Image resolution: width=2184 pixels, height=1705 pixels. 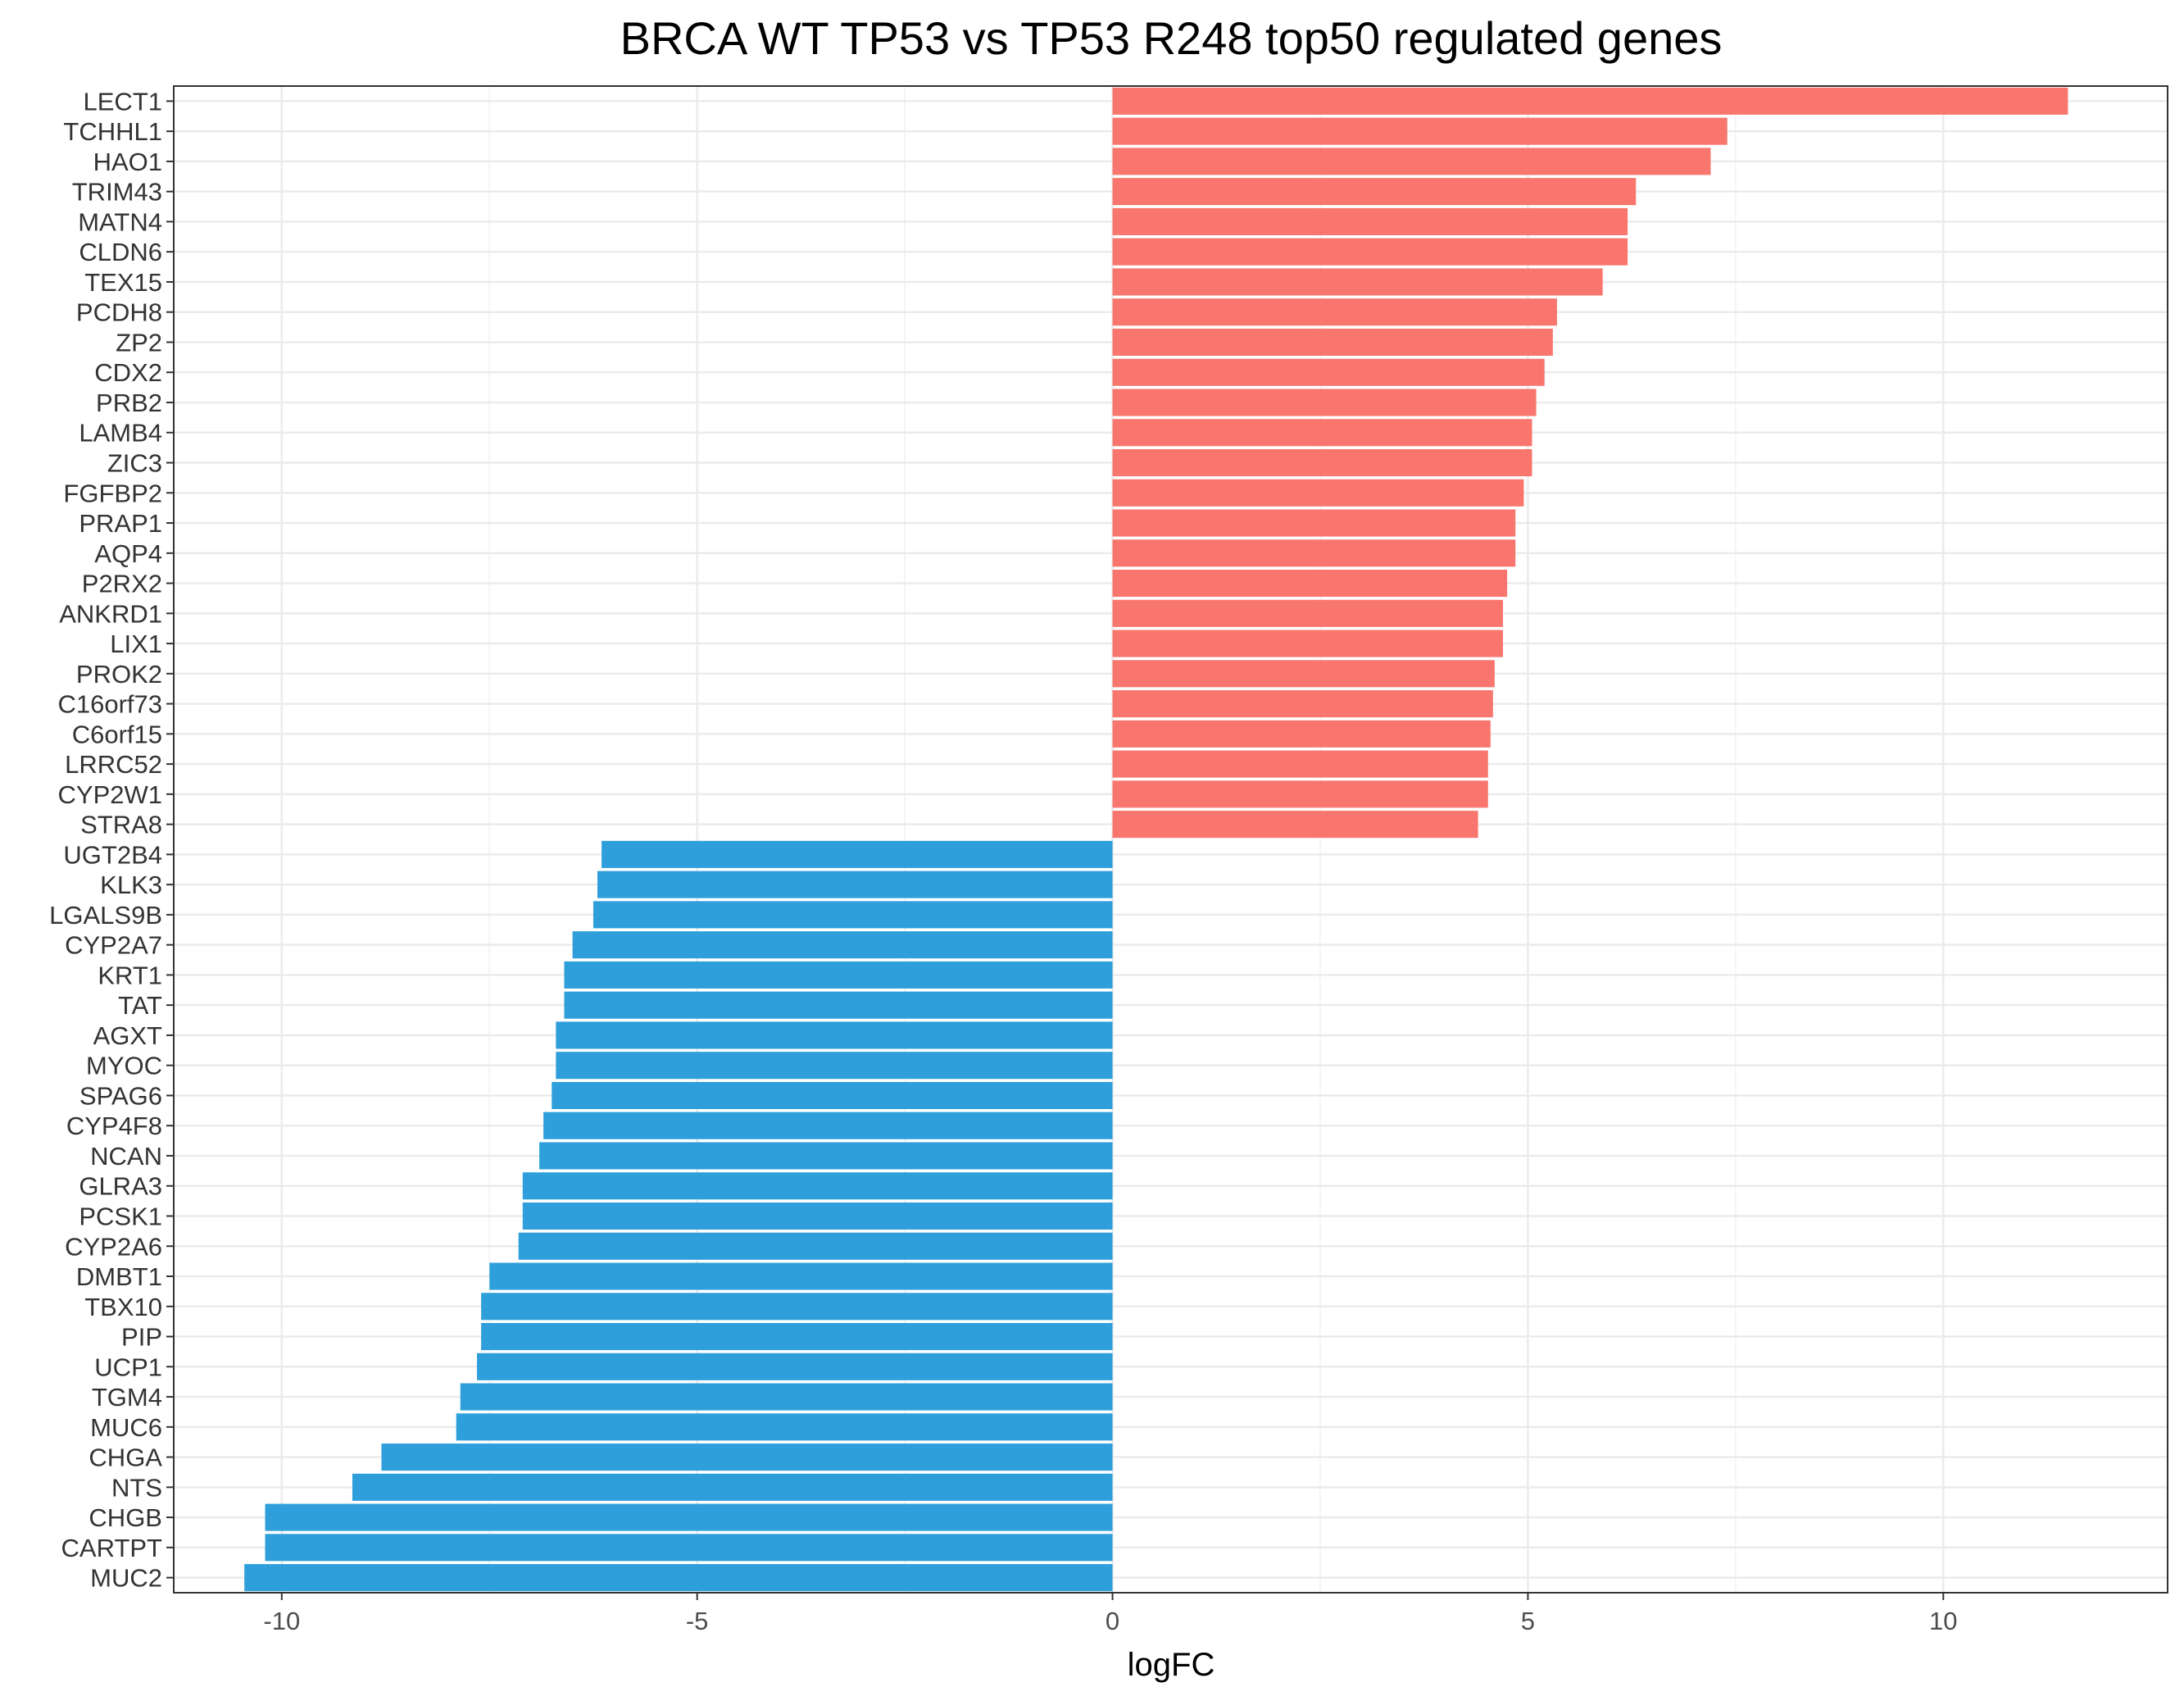 I want to click on x-axis-label: logFC, so click(x=1171, y=1665).